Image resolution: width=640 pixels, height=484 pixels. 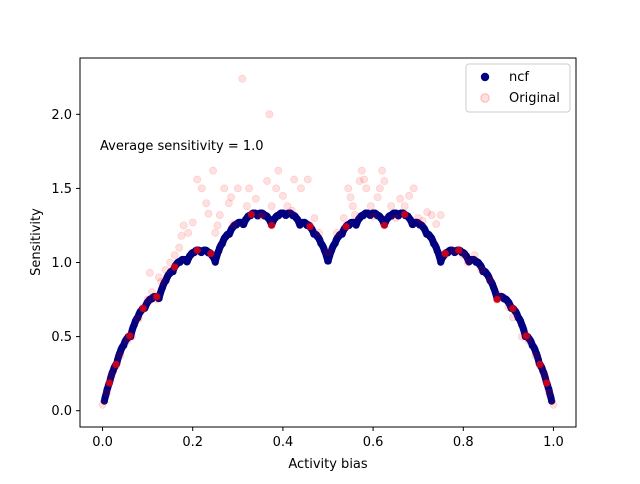 I want to click on y-tick-label: 0.5, so click(x=61, y=337).